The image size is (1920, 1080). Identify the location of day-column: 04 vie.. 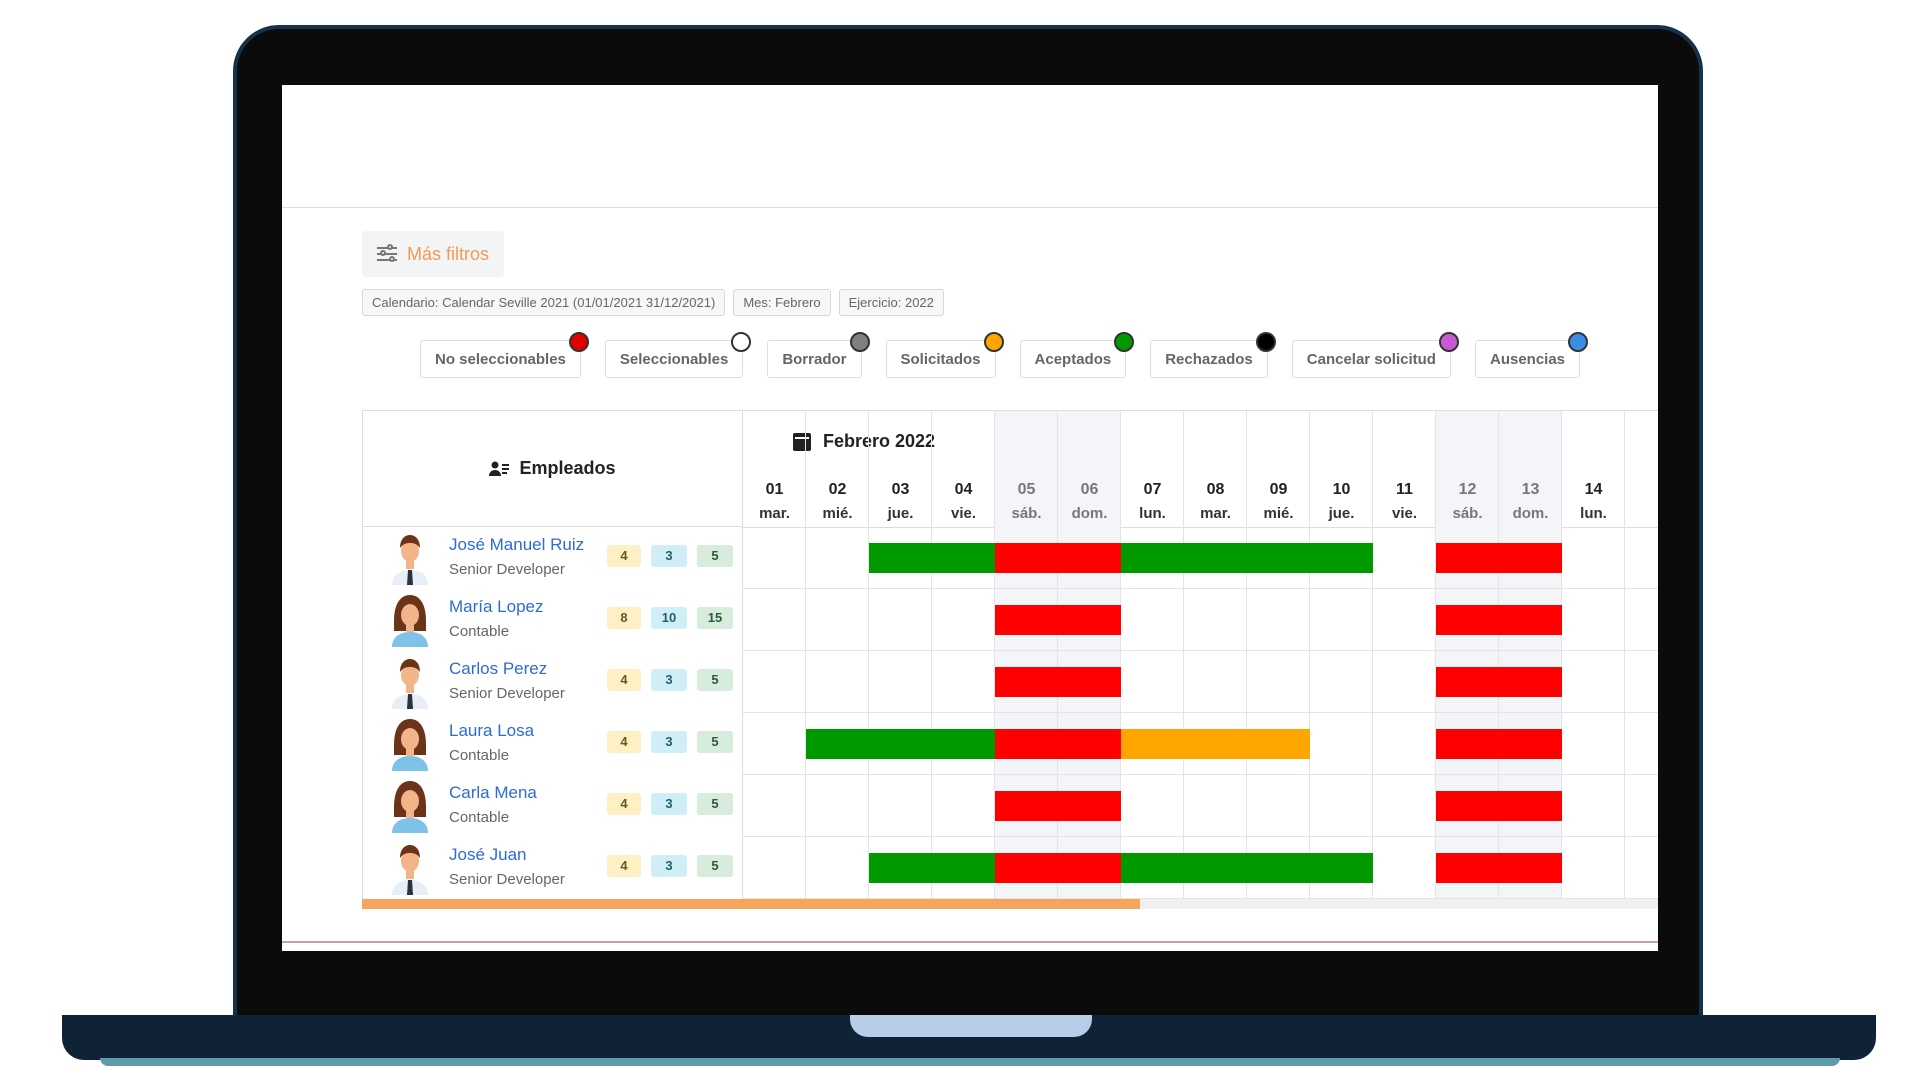
(963, 660).